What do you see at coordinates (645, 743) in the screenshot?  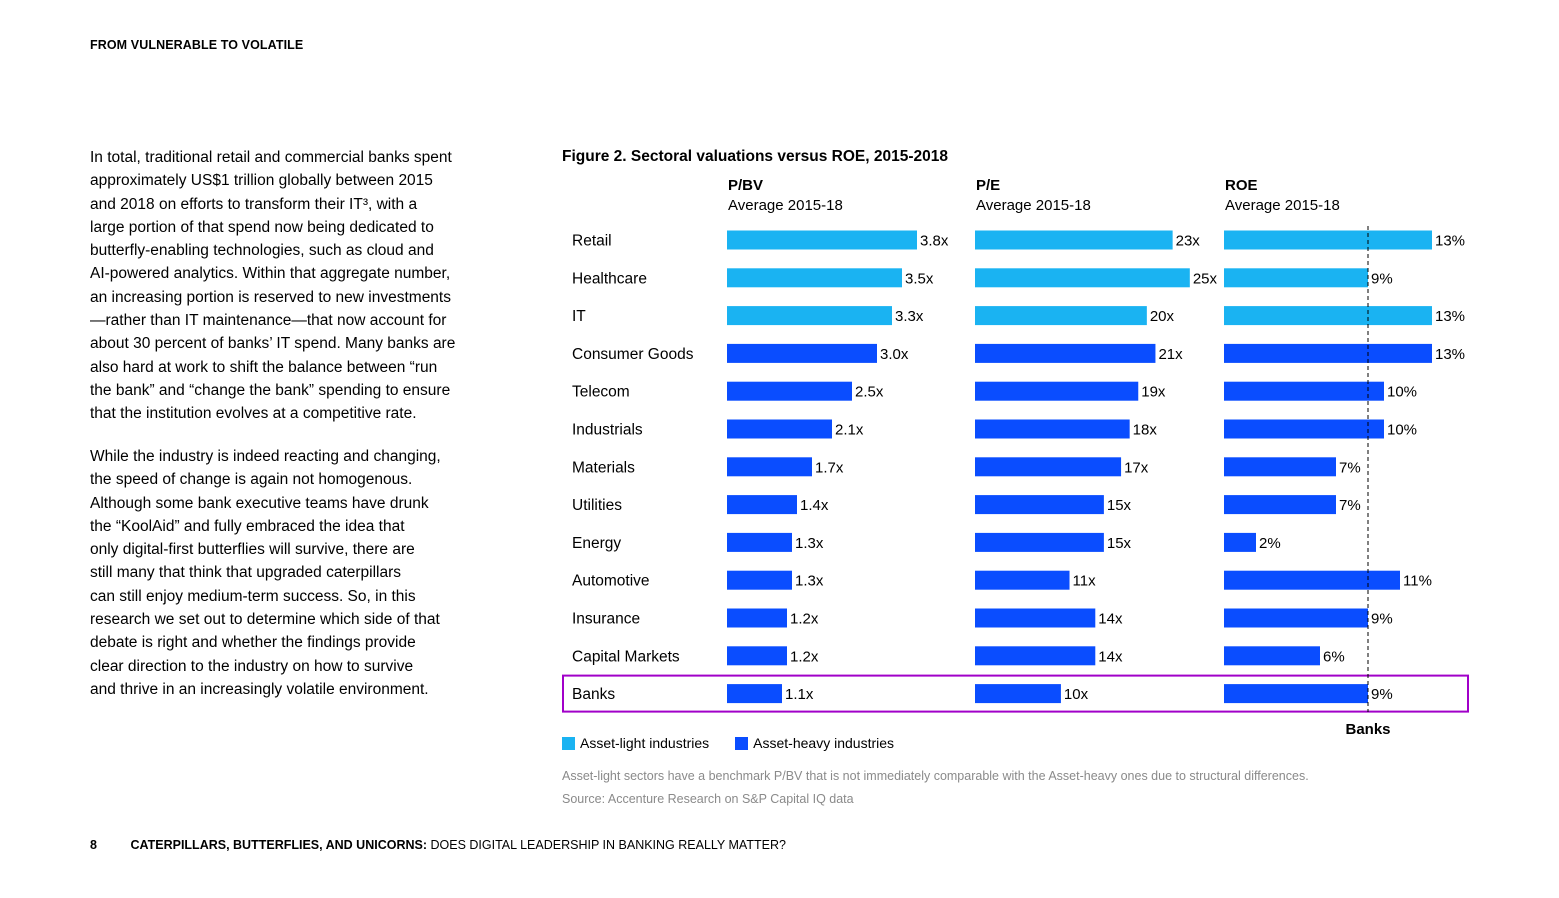 I see `legend-label-asset-light: Asset-light industries` at bounding box center [645, 743].